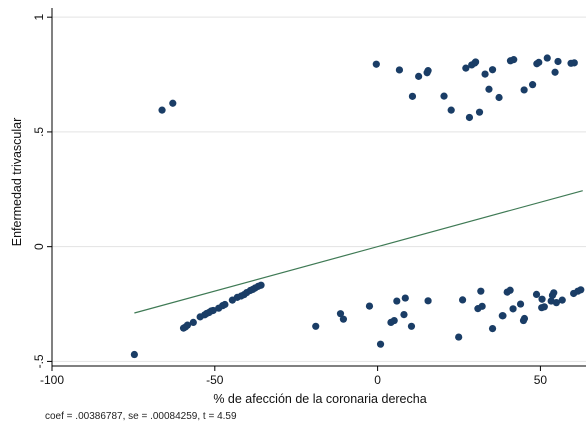 The image size is (586, 431). What do you see at coordinates (39, 246) in the screenshot?
I see `y-tick-label: 0` at bounding box center [39, 246].